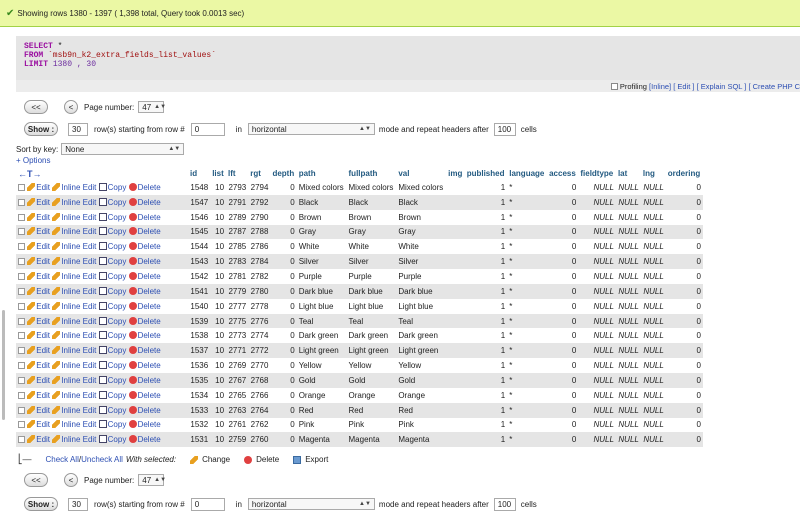 The image size is (800, 525). What do you see at coordinates (371, 187) in the screenshot?
I see `cell-fullpath: Mixed colors` at bounding box center [371, 187].